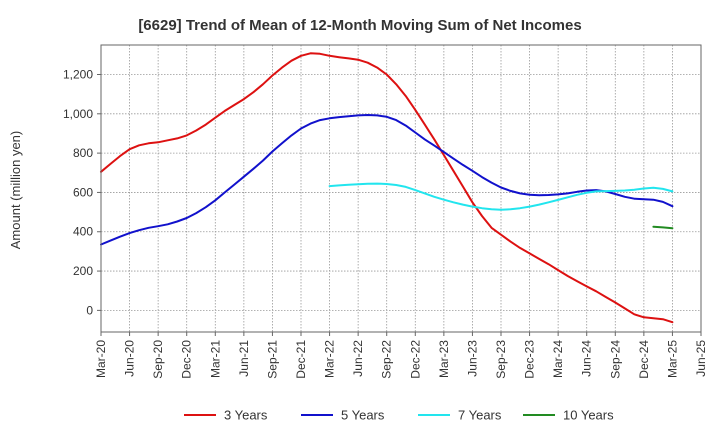 The height and width of the screenshot is (440, 720). I want to click on y-tick-label: 1,200, so click(78, 74).